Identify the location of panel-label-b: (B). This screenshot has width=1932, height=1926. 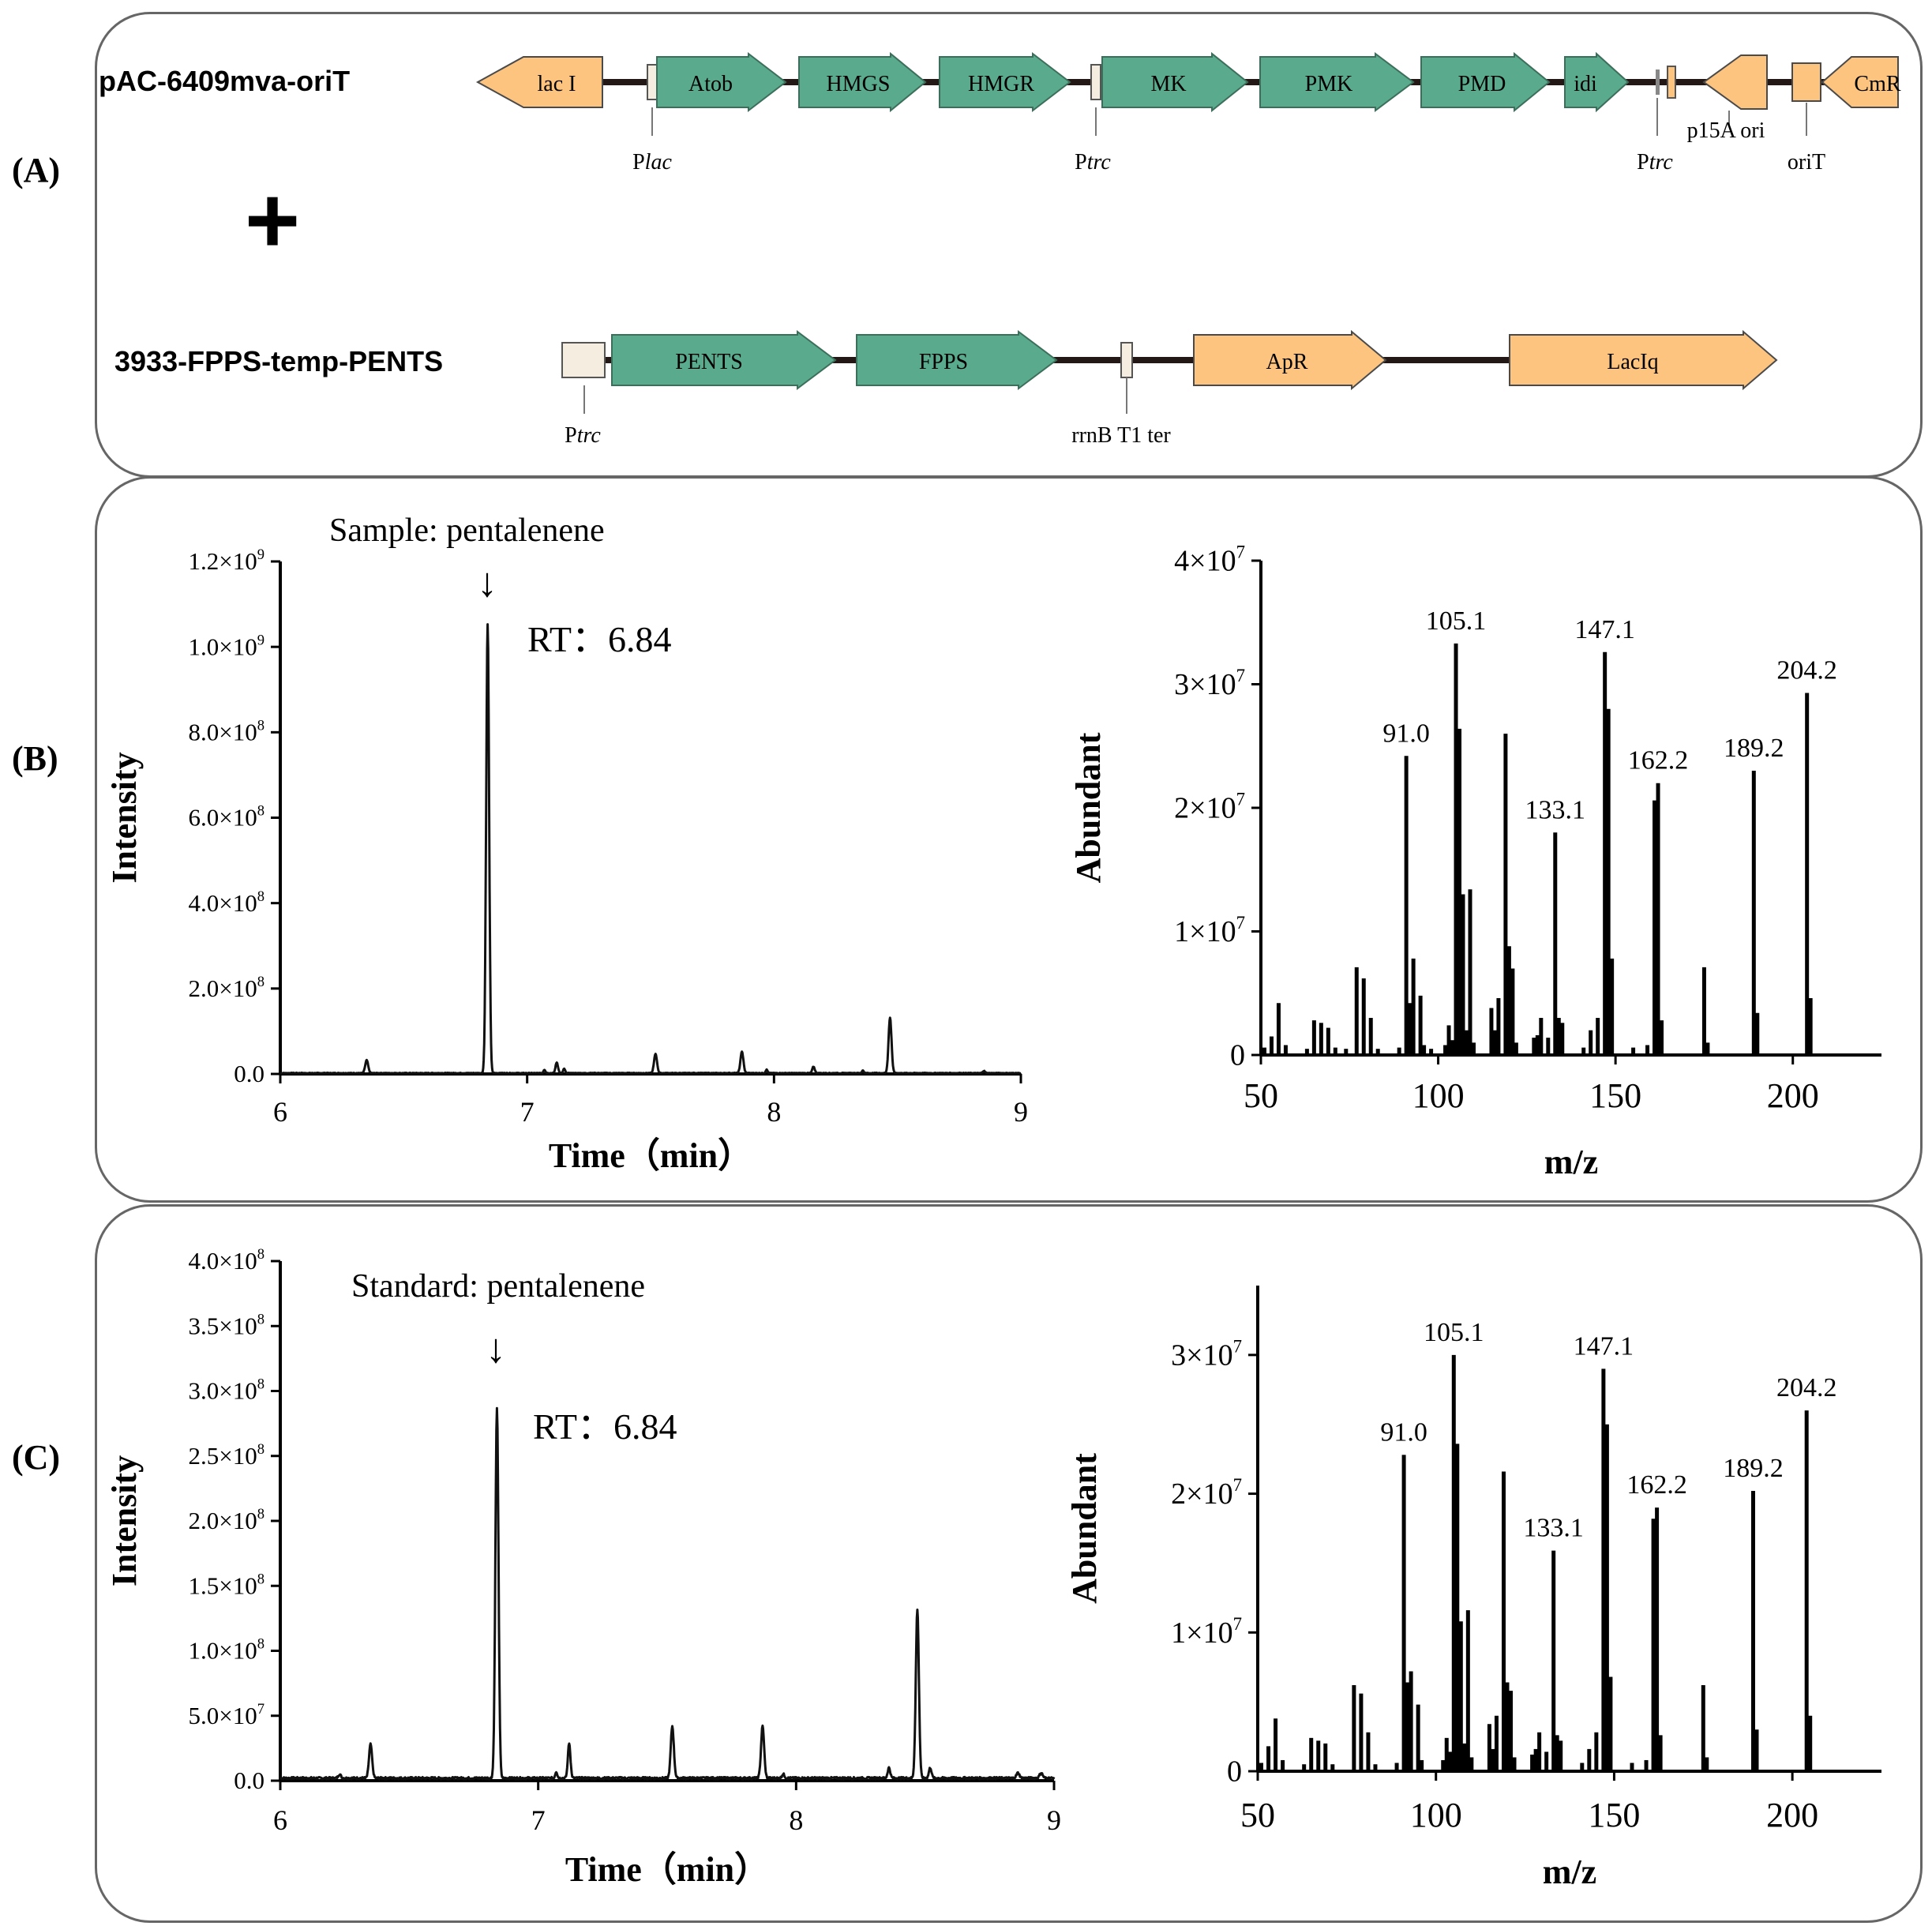
(35, 759).